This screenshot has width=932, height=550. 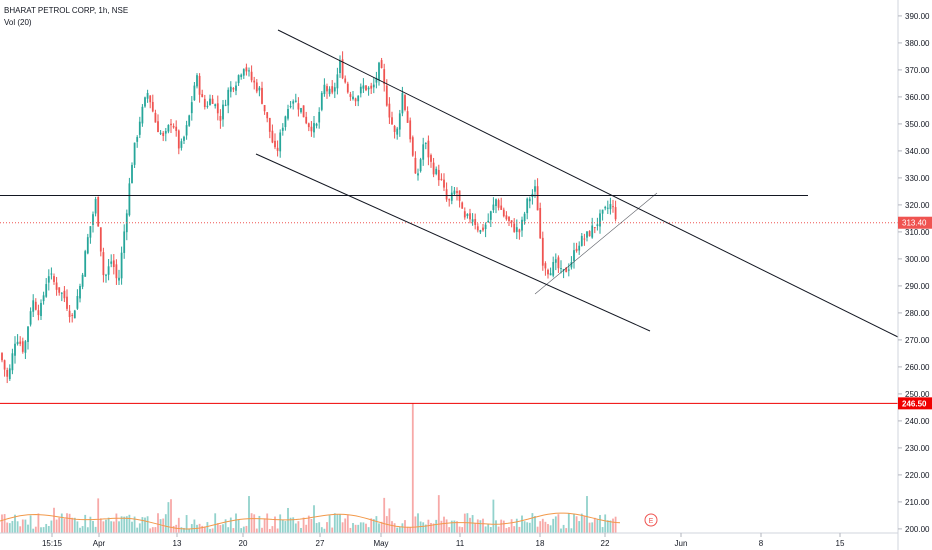 What do you see at coordinates (917, 448) in the screenshot?
I see `price-tick-label: 230.00` at bounding box center [917, 448].